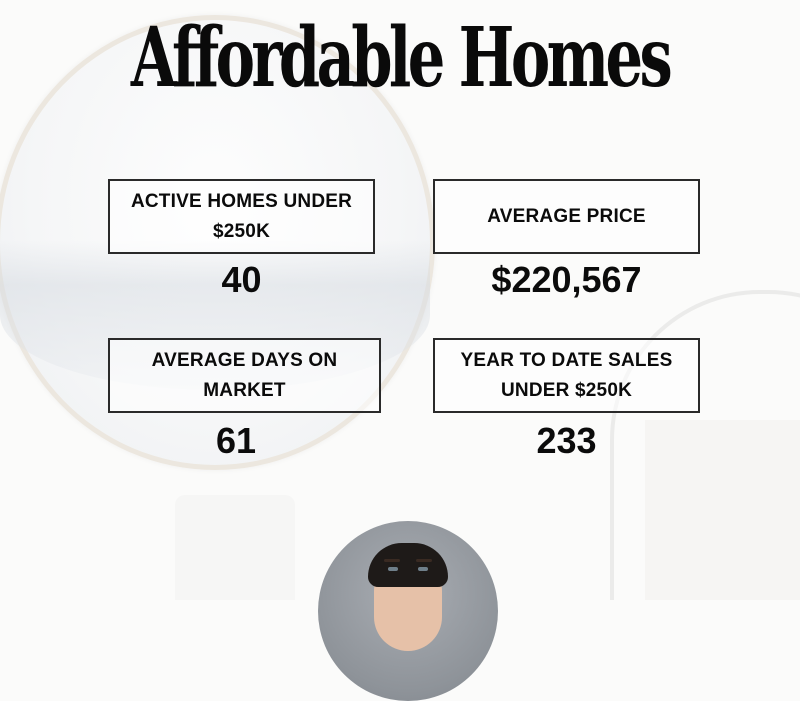 The image size is (800, 701). I want to click on agent-avatar, so click(408, 611).